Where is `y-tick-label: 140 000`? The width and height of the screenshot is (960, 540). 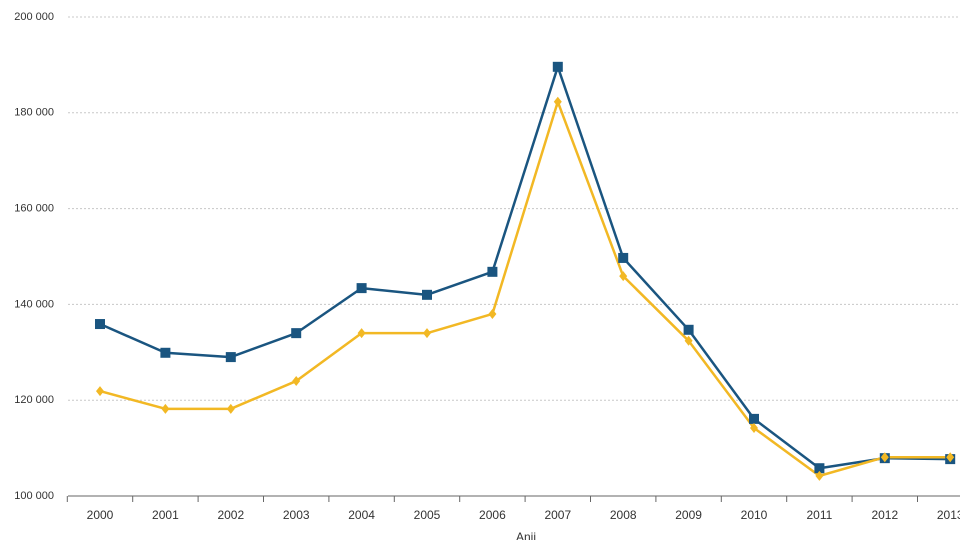
y-tick-label: 140 000 is located at coordinates (34, 304).